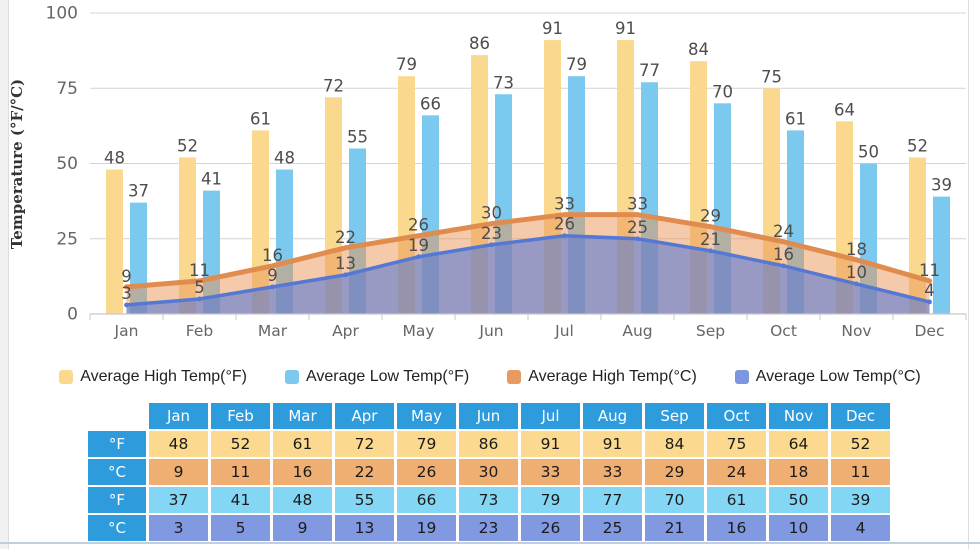  Describe the element at coordinates (795, 118) in the screenshot. I see `value-label: 61` at that location.